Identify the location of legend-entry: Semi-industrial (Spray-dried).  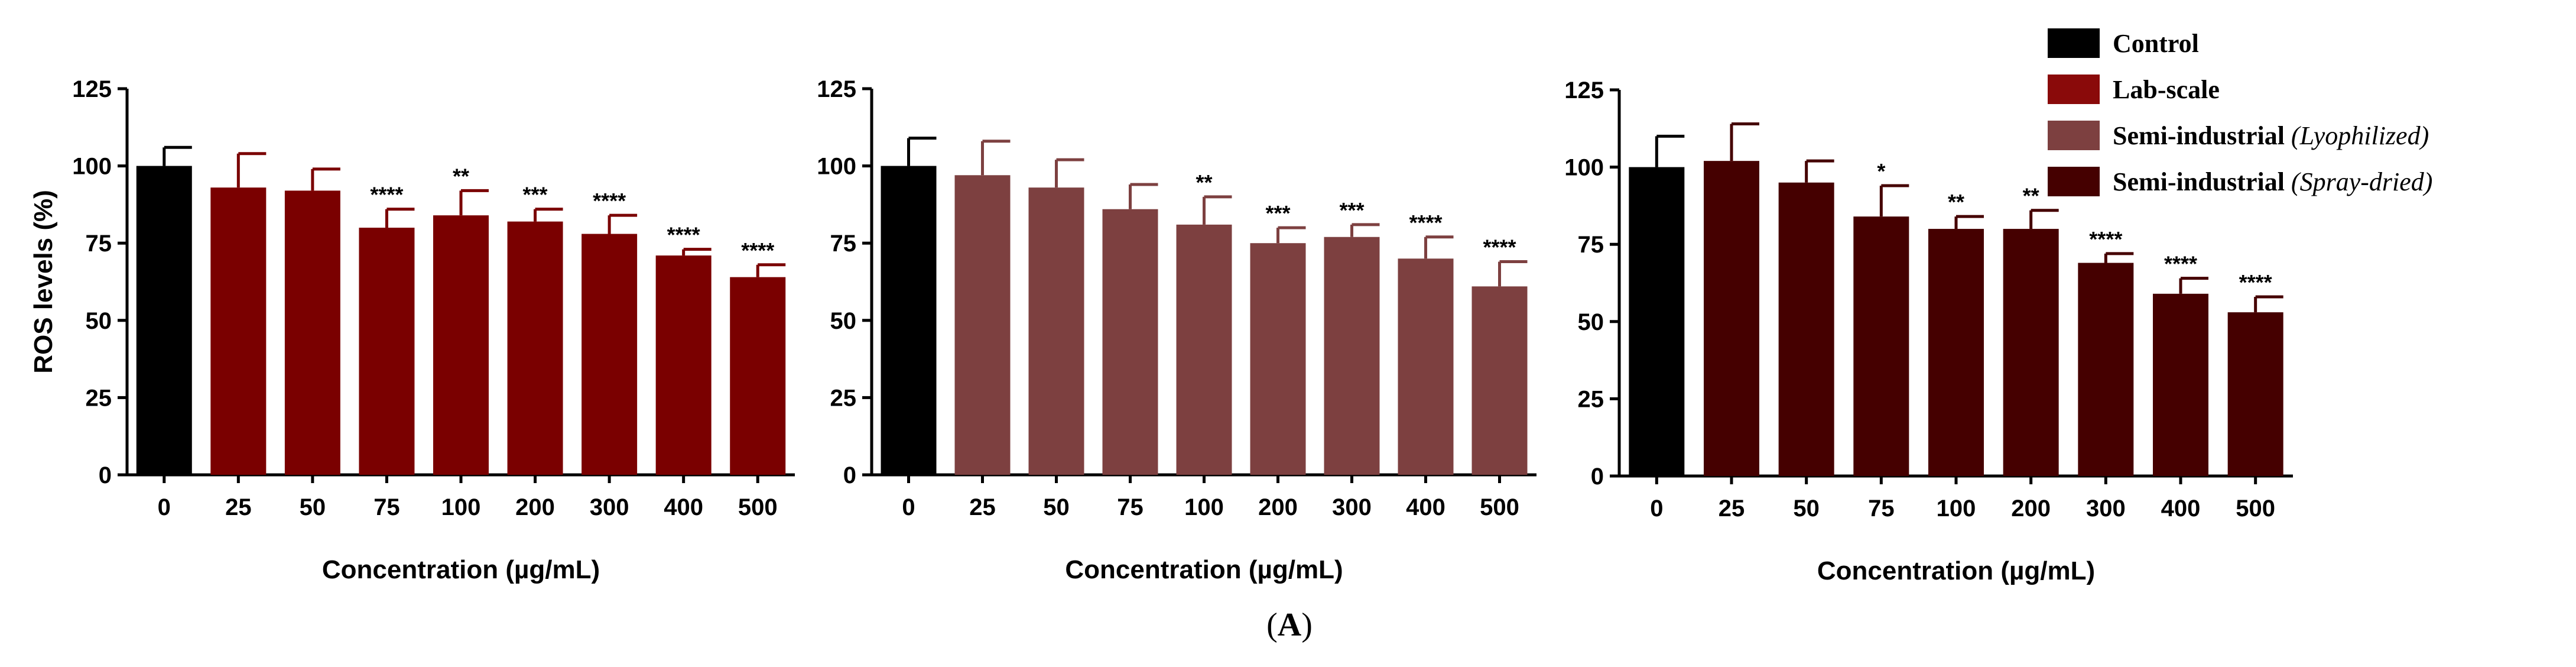
(2272, 181).